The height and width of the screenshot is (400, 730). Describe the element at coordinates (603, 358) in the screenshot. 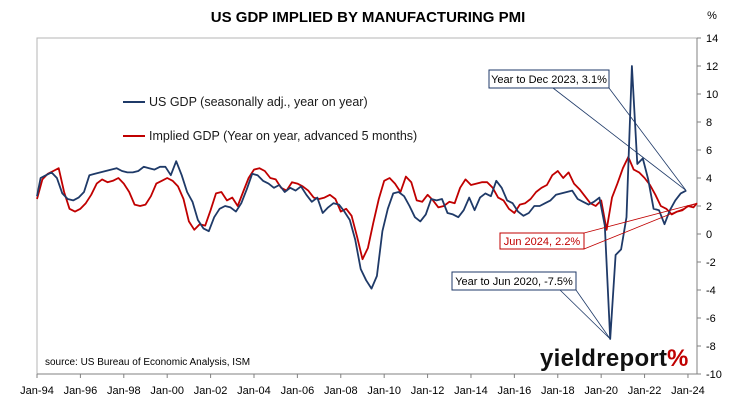

I see `brand-name: yieldreport` at that location.